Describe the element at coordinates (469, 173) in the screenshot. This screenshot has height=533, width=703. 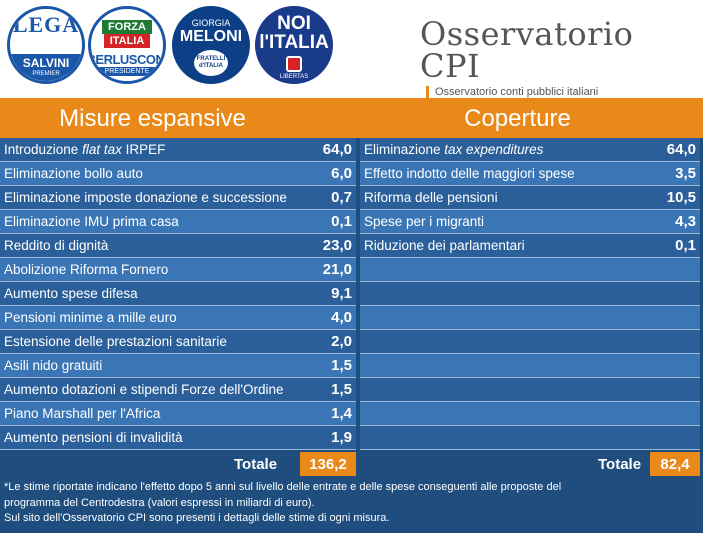
I see `copertura-label-text: Effetto indotto delle maggiori spese` at that location.